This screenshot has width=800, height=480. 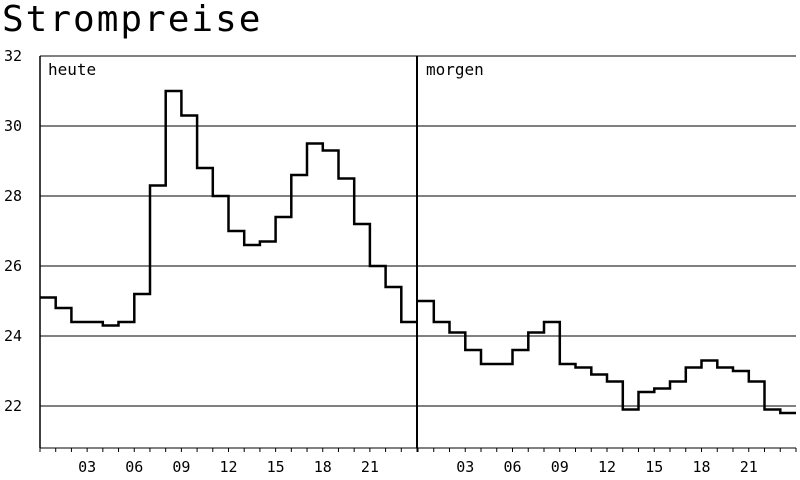 I want to click on x-tick-label-morgen-09: 09, so click(x=560, y=467).